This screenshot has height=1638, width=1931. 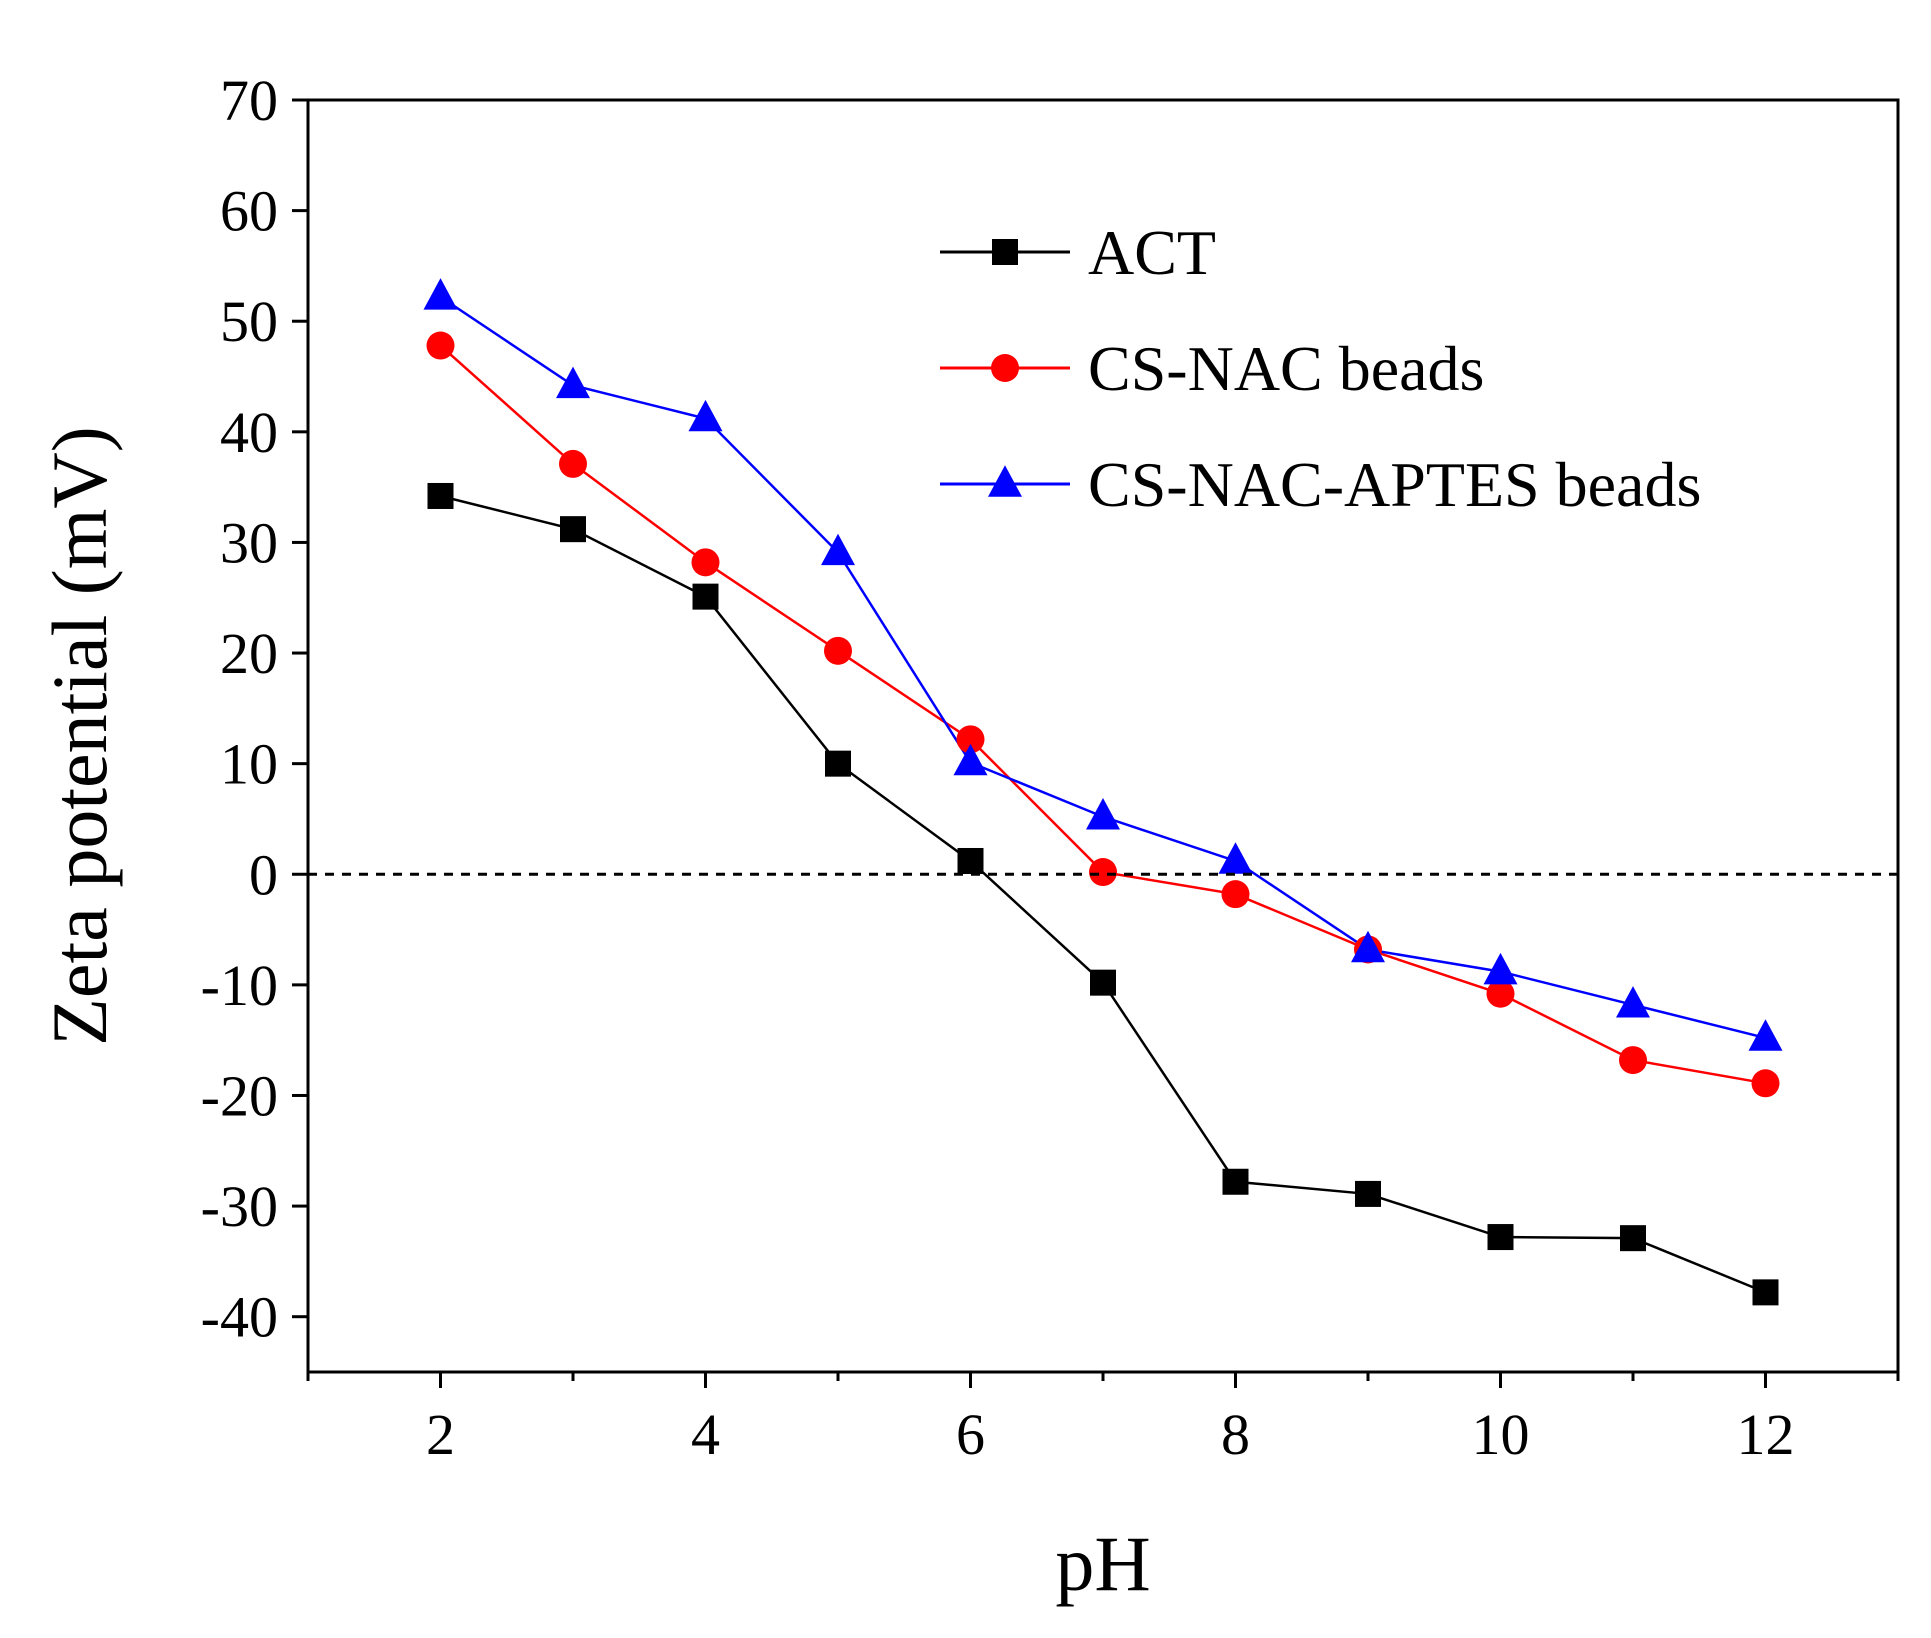 What do you see at coordinates (705, 1434) in the screenshot?
I see `x-tick-label: 4` at bounding box center [705, 1434].